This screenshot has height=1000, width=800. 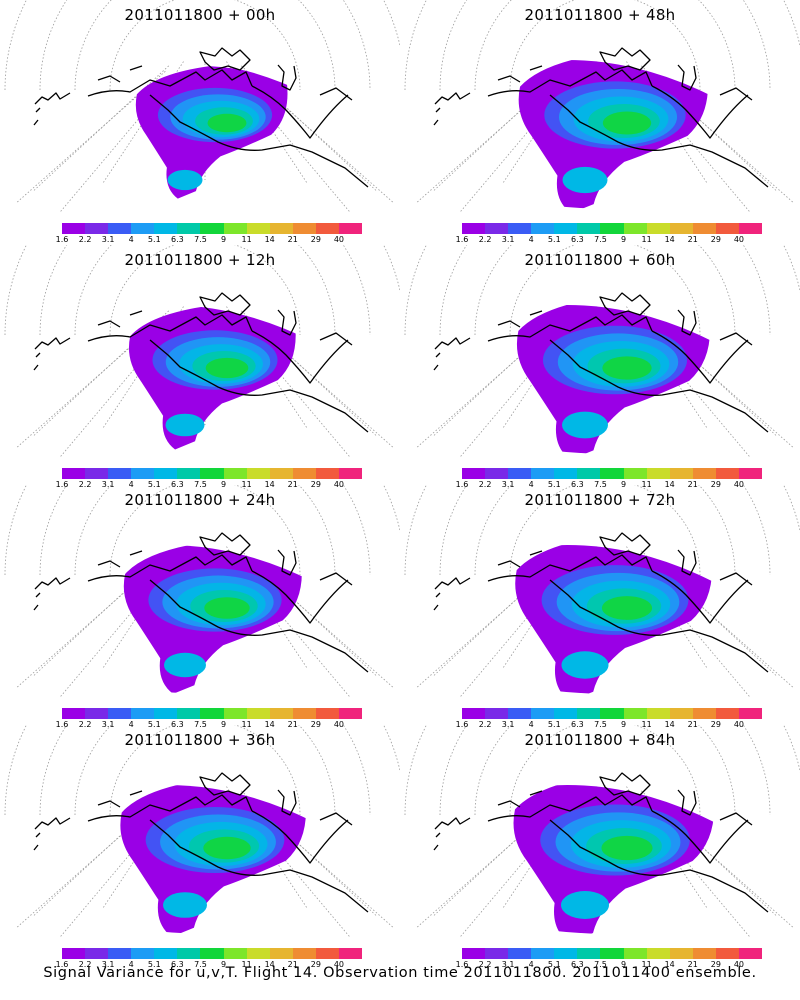 I want to click on colorbar-labels: 1.6 2.2 3.1 4 5.1 6.3 7.5 9 11 14 21 29 40, so click(x=209, y=241).